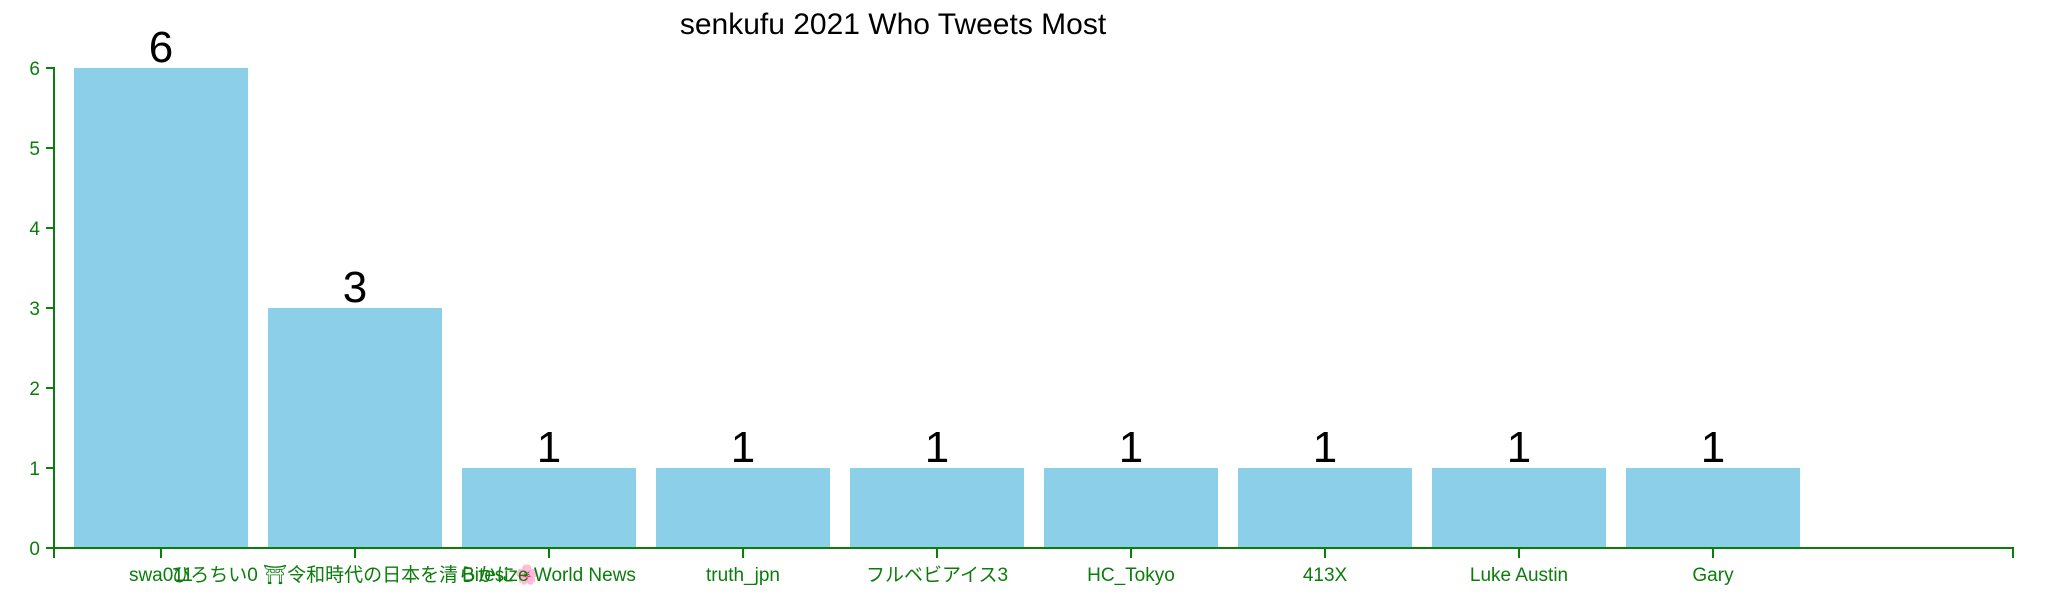  What do you see at coordinates (34, 389) in the screenshot?
I see `y-tick-label: 2` at bounding box center [34, 389].